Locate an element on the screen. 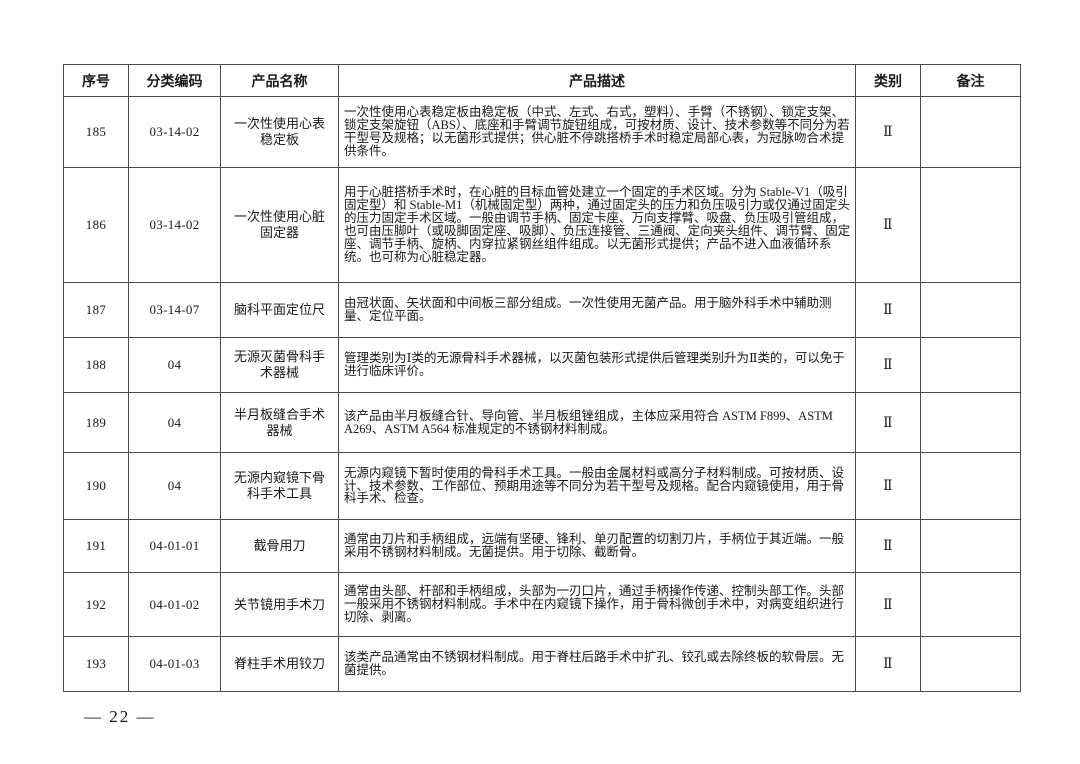 Image resolution: width=1080 pixels, height=764 pixels. product-name: 半月板缝合手术器械 is located at coordinates (279, 422).